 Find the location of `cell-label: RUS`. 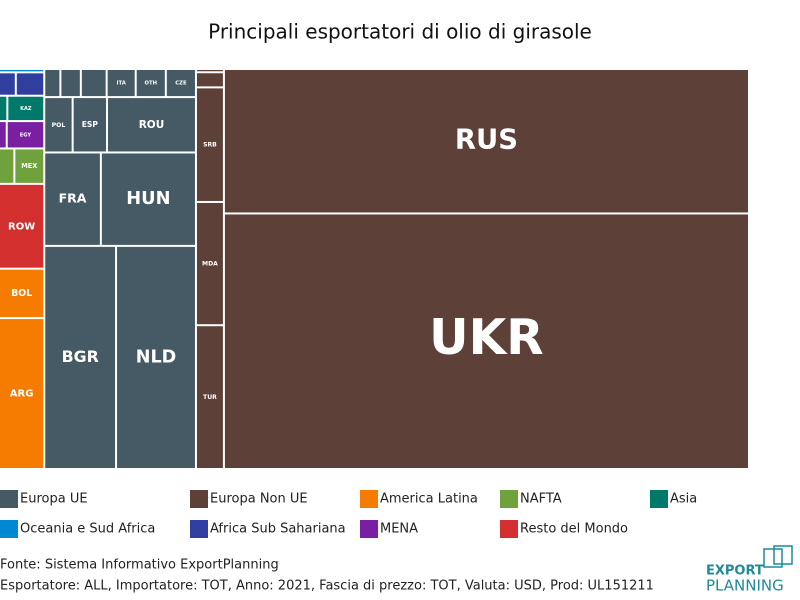

cell-label: RUS is located at coordinates (486, 140).